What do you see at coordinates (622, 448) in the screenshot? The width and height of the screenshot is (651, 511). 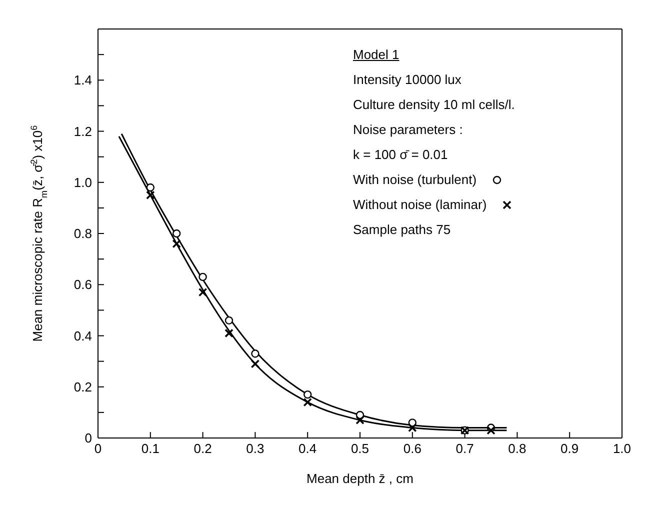 I see `x-tick-label: 1.0` at bounding box center [622, 448].